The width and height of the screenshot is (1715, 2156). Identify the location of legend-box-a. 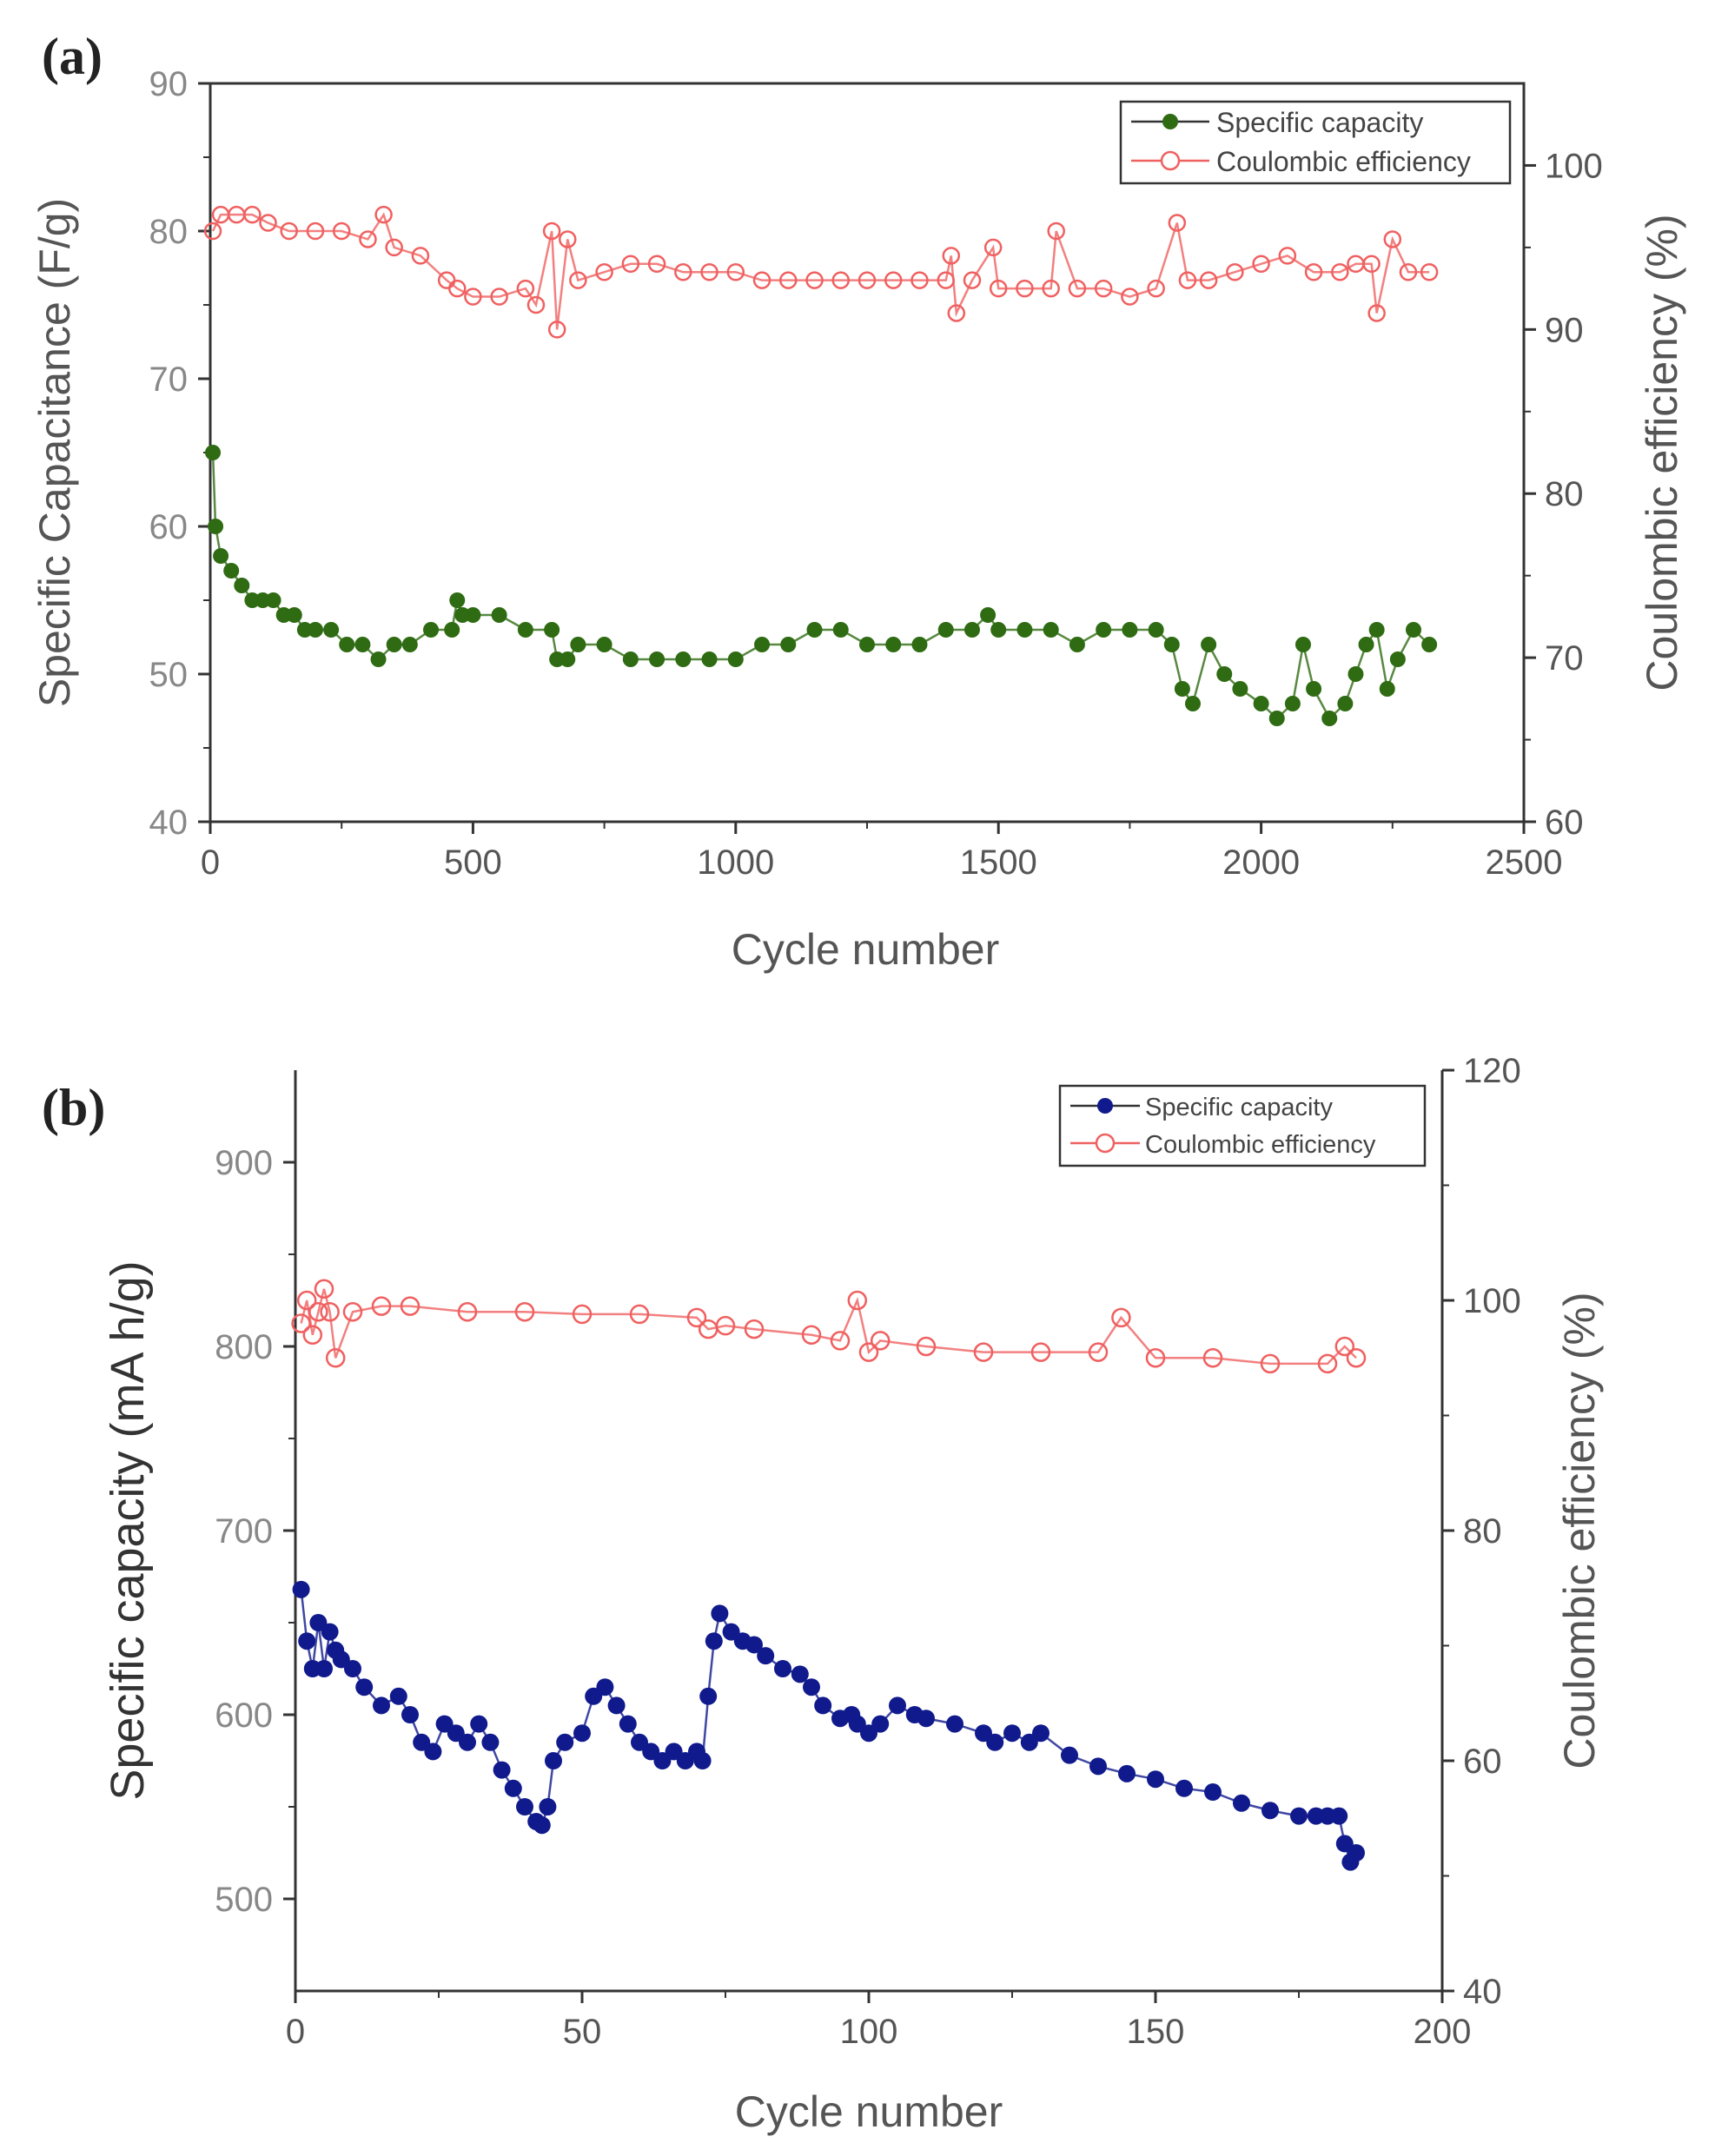
(1315, 142).